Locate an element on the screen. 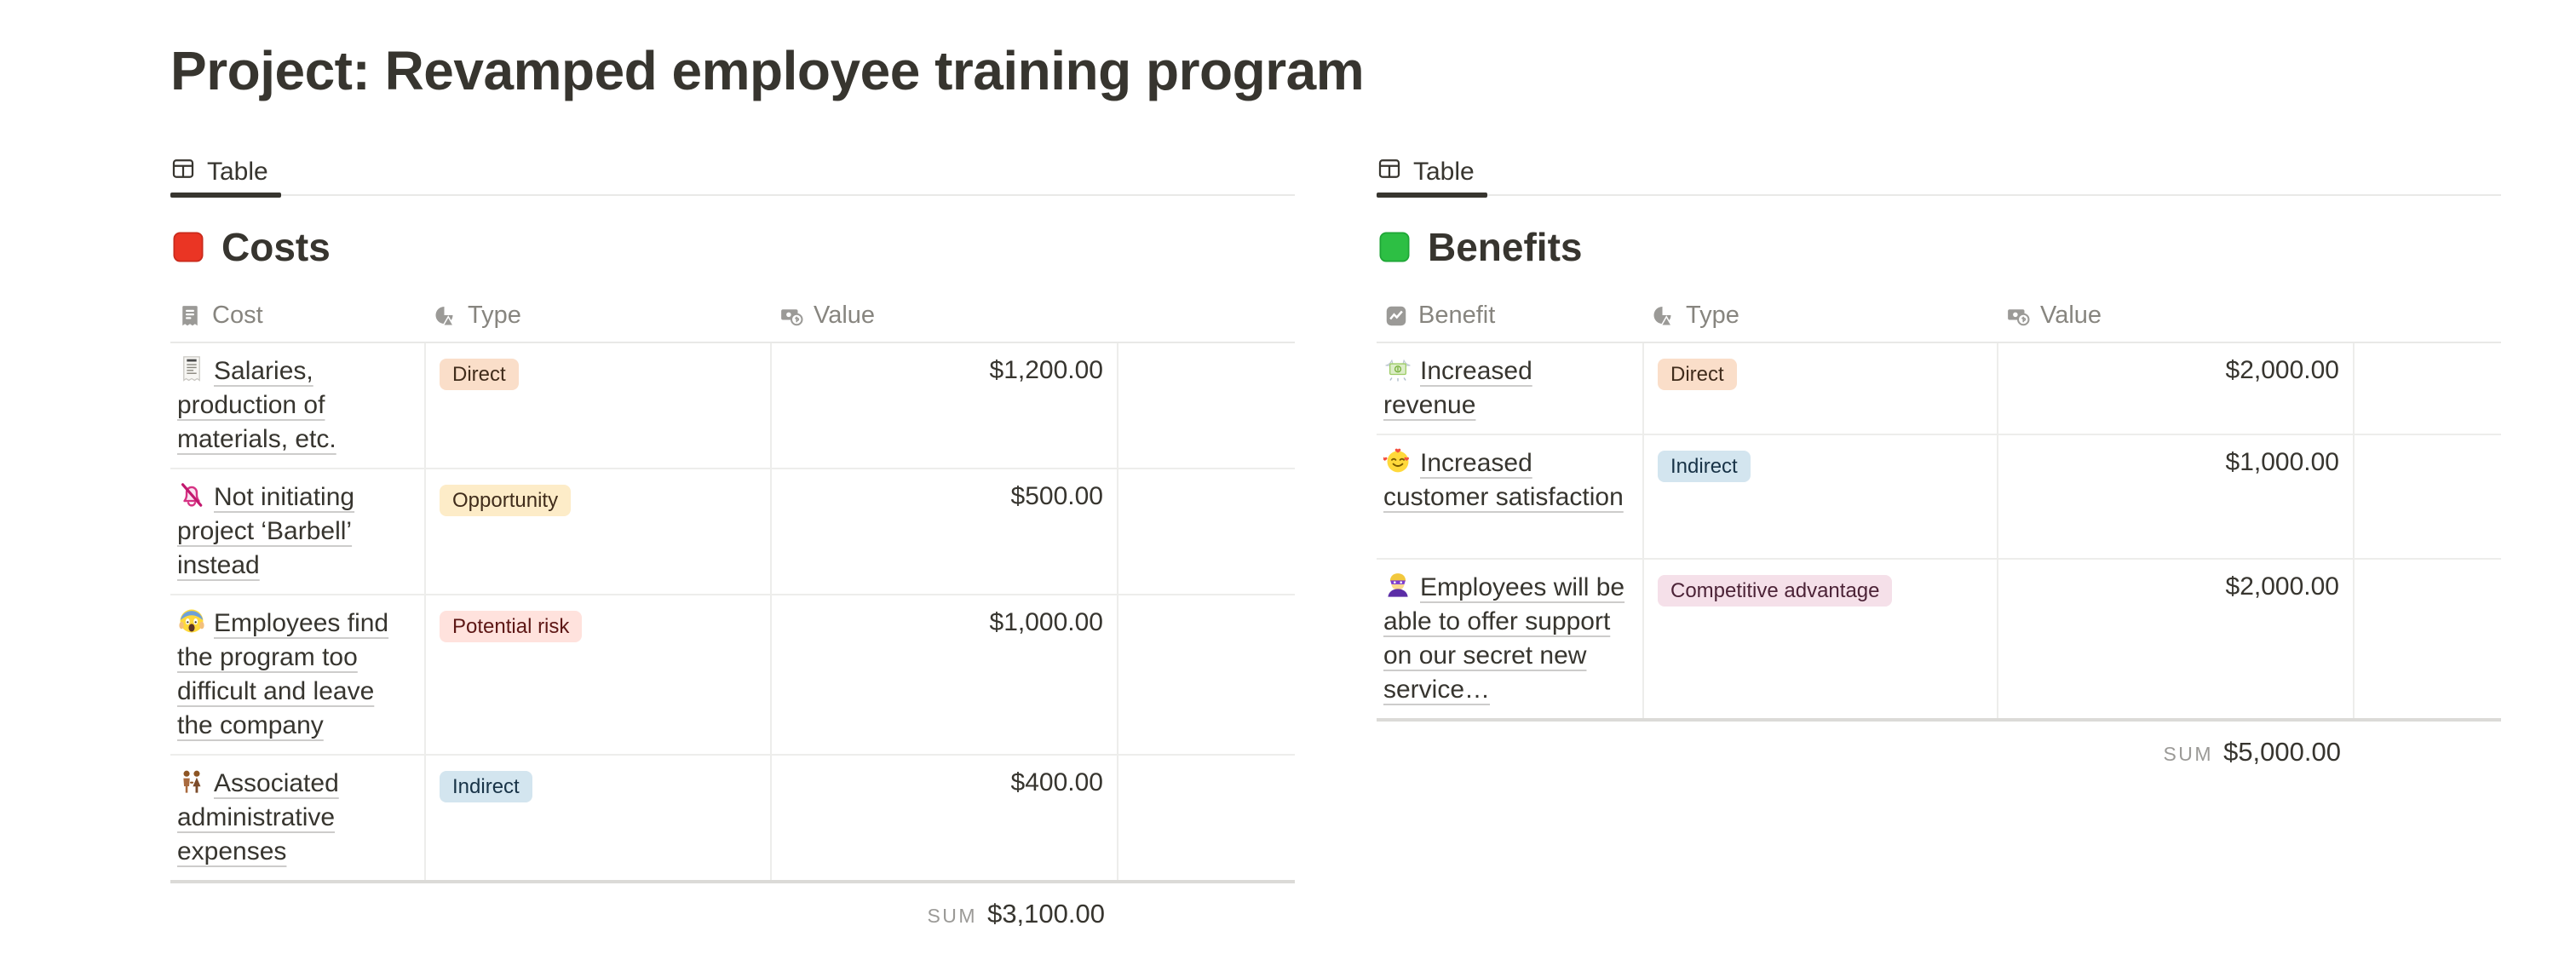 The image size is (2576, 966). page-link: Associated administrative expenses is located at coordinates (258, 817).